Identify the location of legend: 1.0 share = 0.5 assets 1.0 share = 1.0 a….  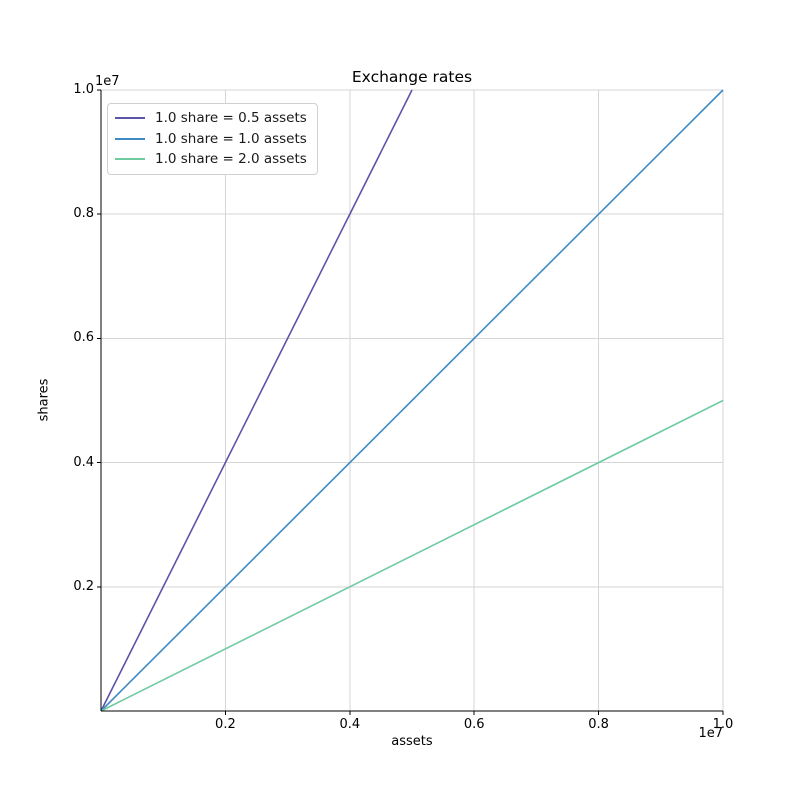
(212, 139).